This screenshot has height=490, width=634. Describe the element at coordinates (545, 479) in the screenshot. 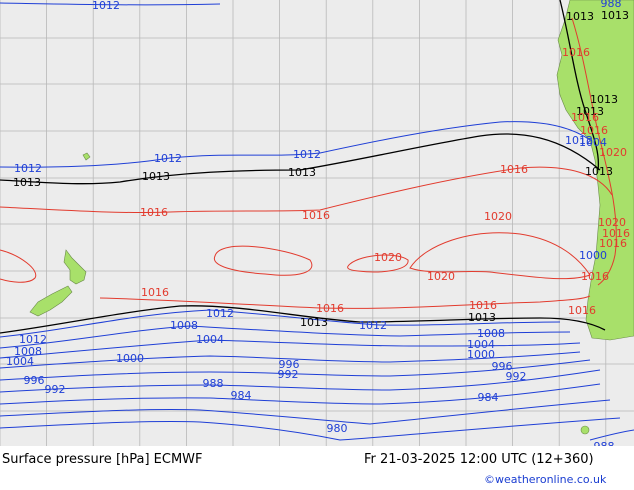

I see `credit-link: ©weatheronline.co.uk` at that location.